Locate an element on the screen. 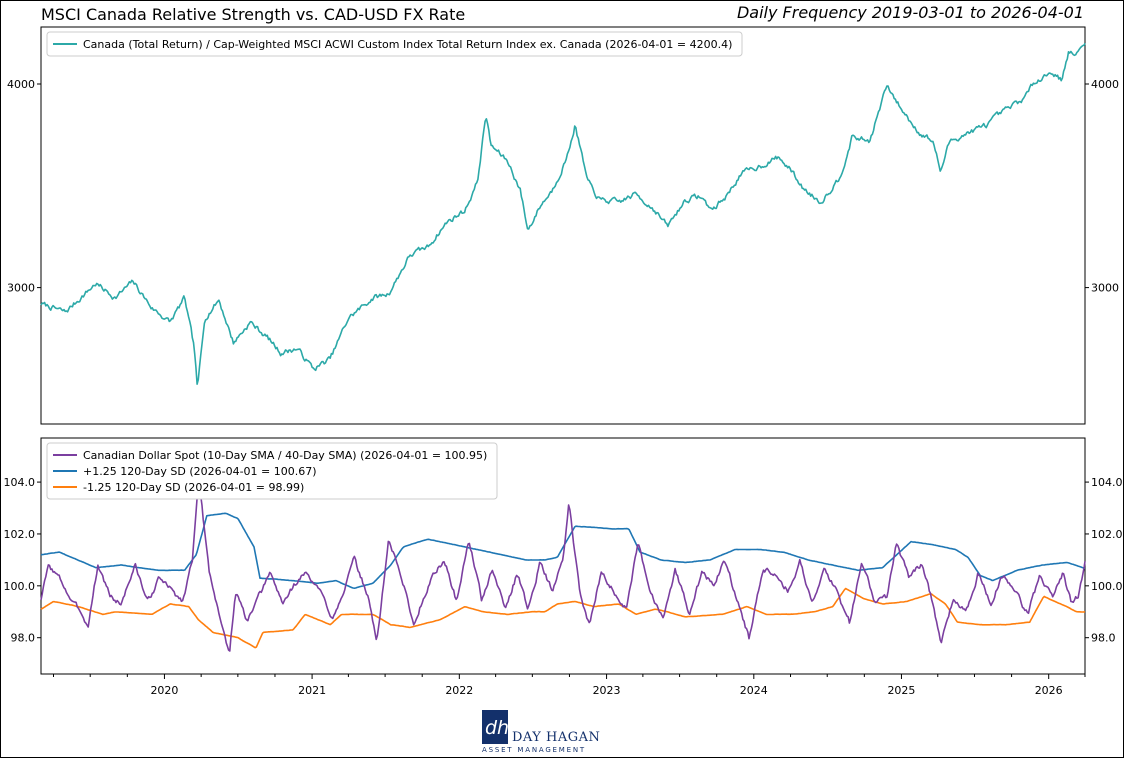 The height and width of the screenshot is (758, 1124). chart-subtitle: Daily Frequency 2019-03-01 to 2026-04-01 is located at coordinates (910, 12).